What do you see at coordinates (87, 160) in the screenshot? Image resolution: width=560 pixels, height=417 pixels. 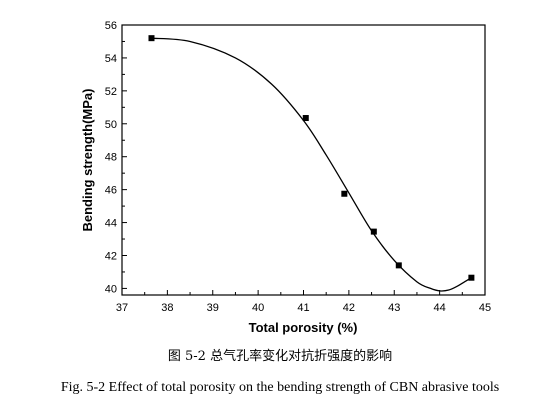 I see `y-axis-label: Bending strength(MPa)` at bounding box center [87, 160].